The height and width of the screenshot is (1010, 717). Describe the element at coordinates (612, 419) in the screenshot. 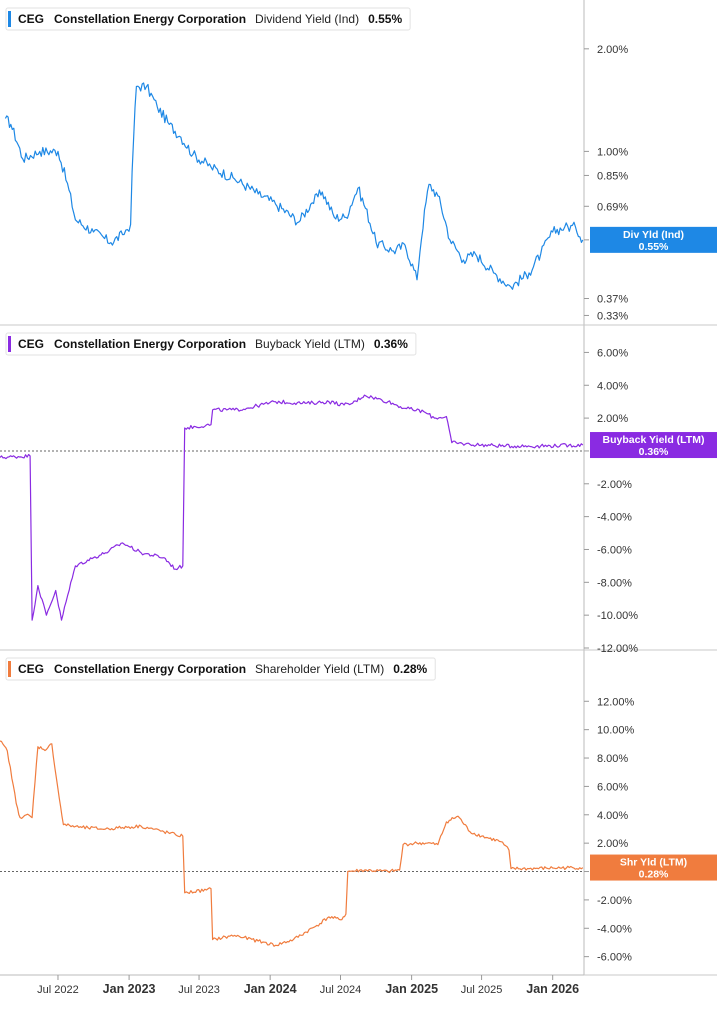

I see `y-tick-label-2: 2.00%` at that location.